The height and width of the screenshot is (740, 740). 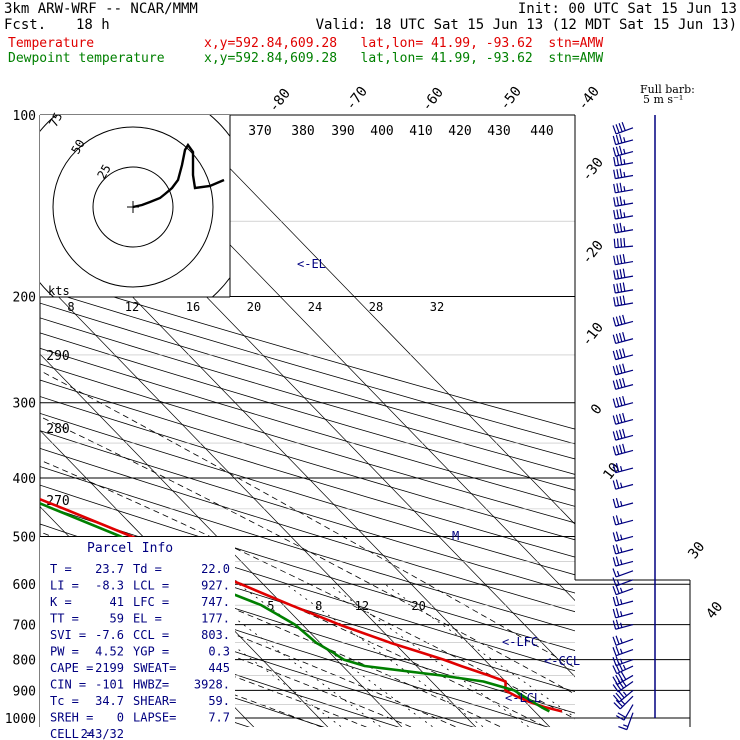 What do you see at coordinates (151, 635) in the screenshot?
I see `parcel-info-key: CCL =` at bounding box center [151, 635].